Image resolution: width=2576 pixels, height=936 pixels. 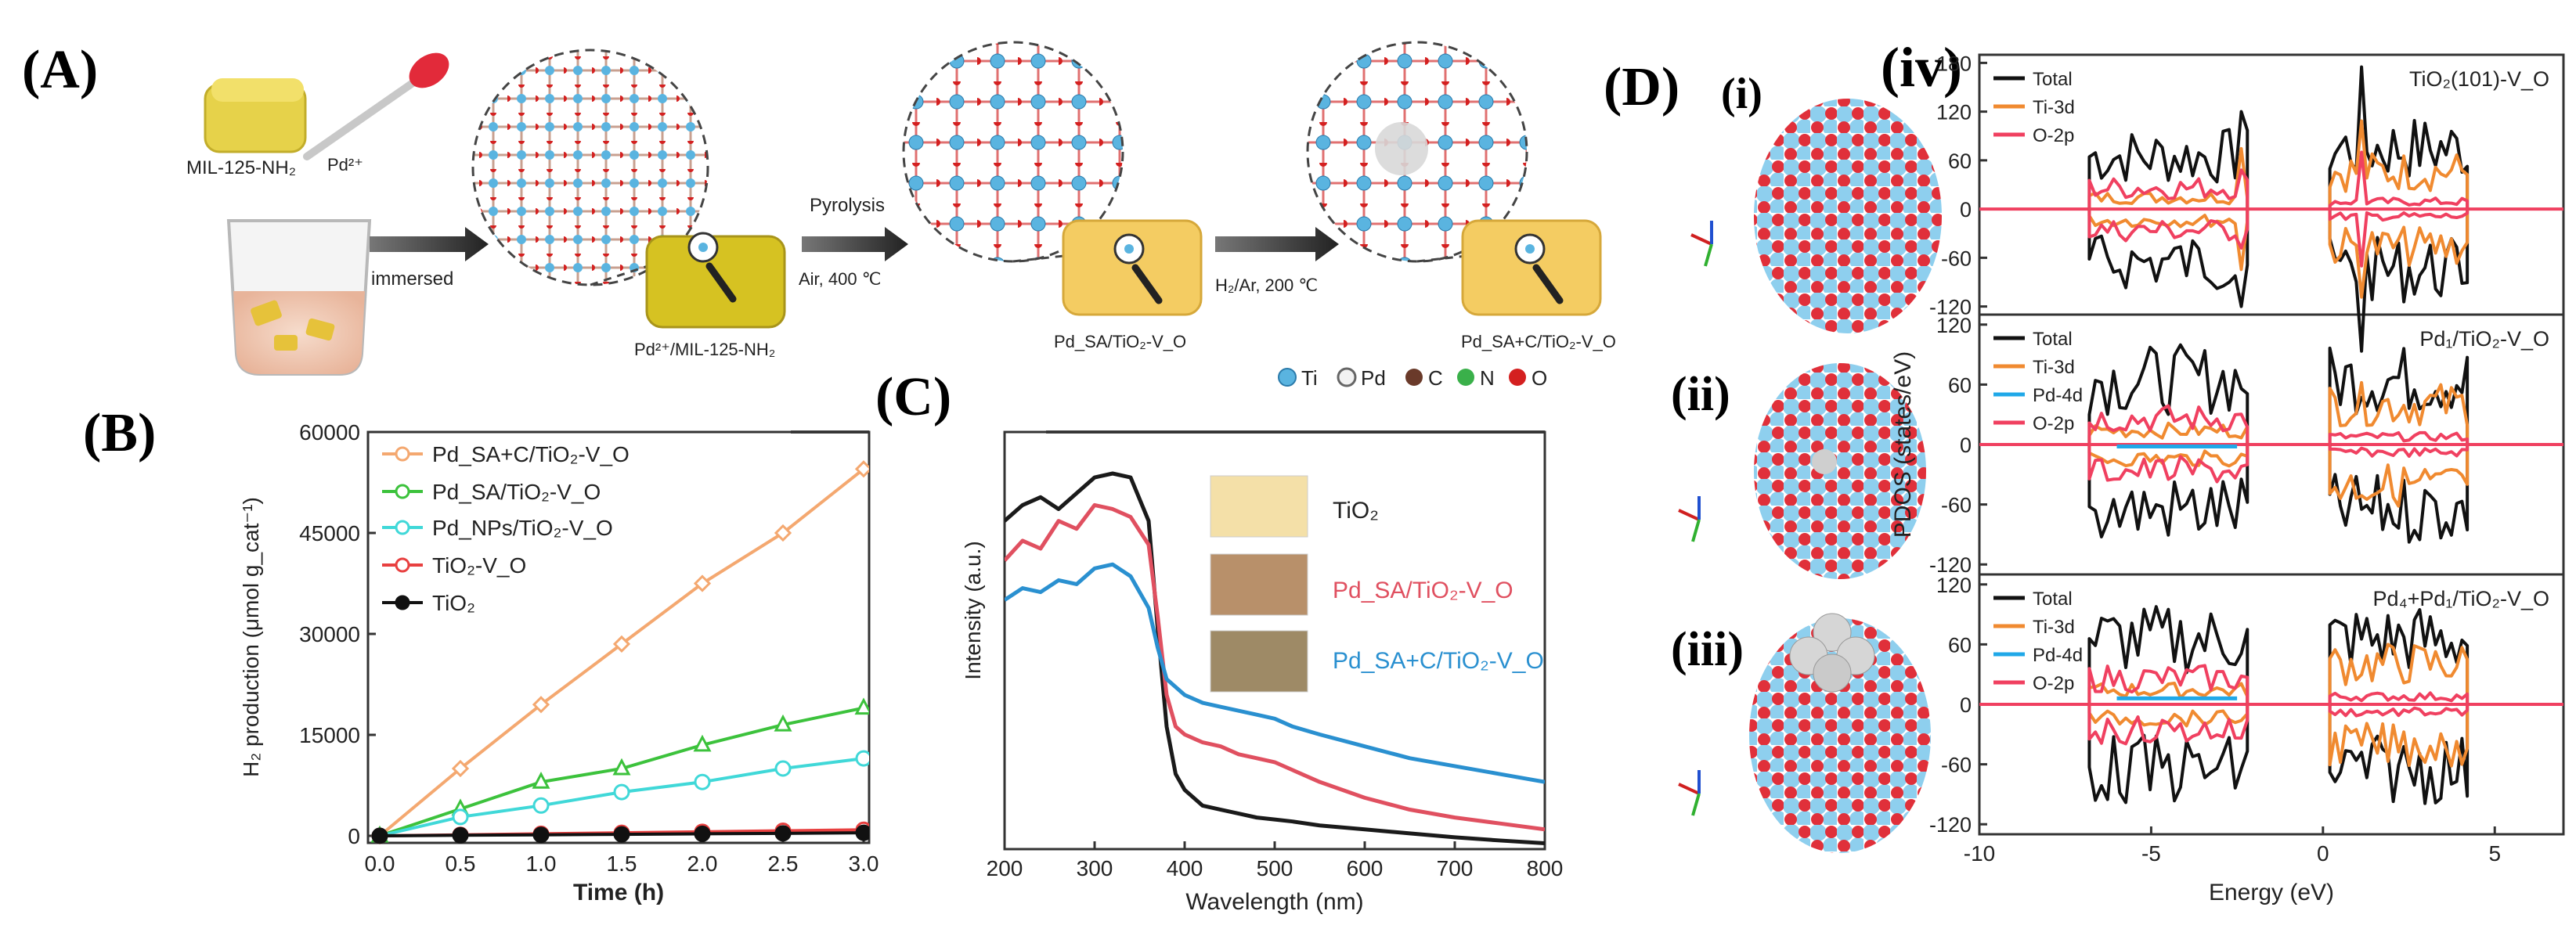 What do you see at coordinates (840, 279) in the screenshot?
I see `step2-bottom-label: Air, 400 ℃` at bounding box center [840, 279].